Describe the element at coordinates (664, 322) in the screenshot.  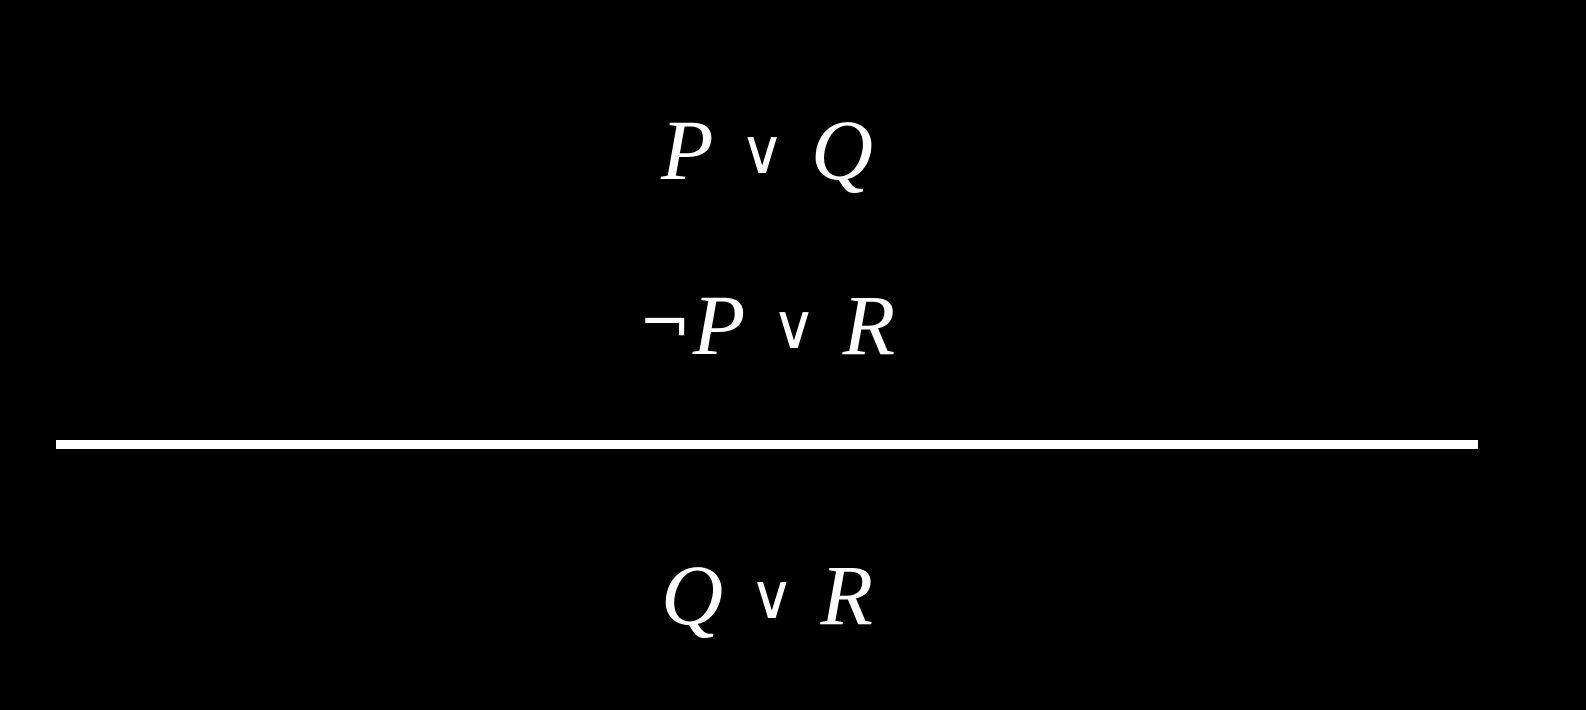
I see `premise-2-negation-operator: ¬` at that location.